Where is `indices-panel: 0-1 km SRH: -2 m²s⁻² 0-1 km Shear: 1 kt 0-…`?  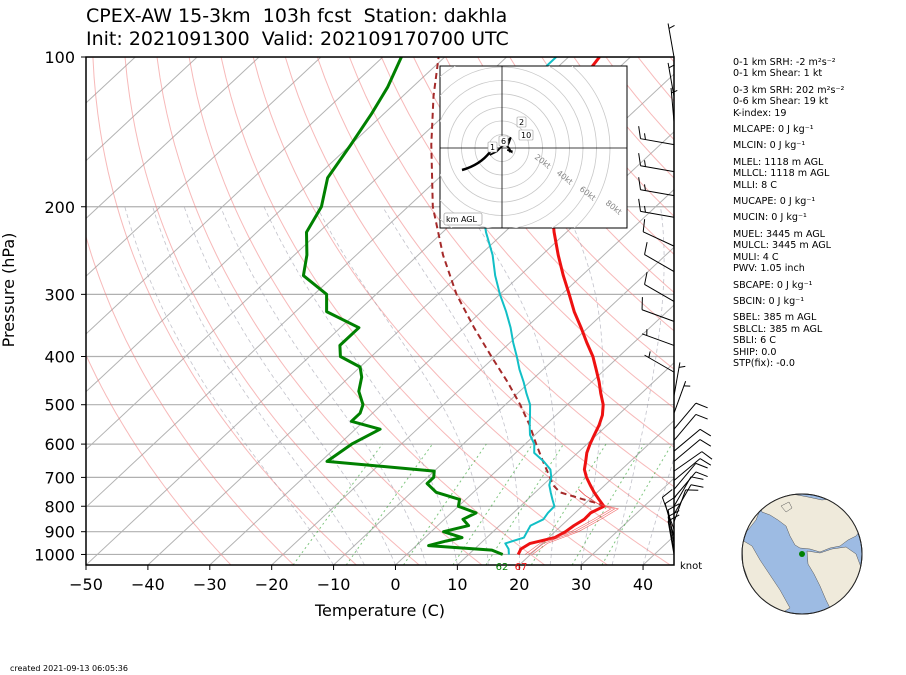 indices-panel: 0-1 km SRH: -2 m²s⁻² 0-1 km Shear: 1 kt 0-… is located at coordinates (818, 213).